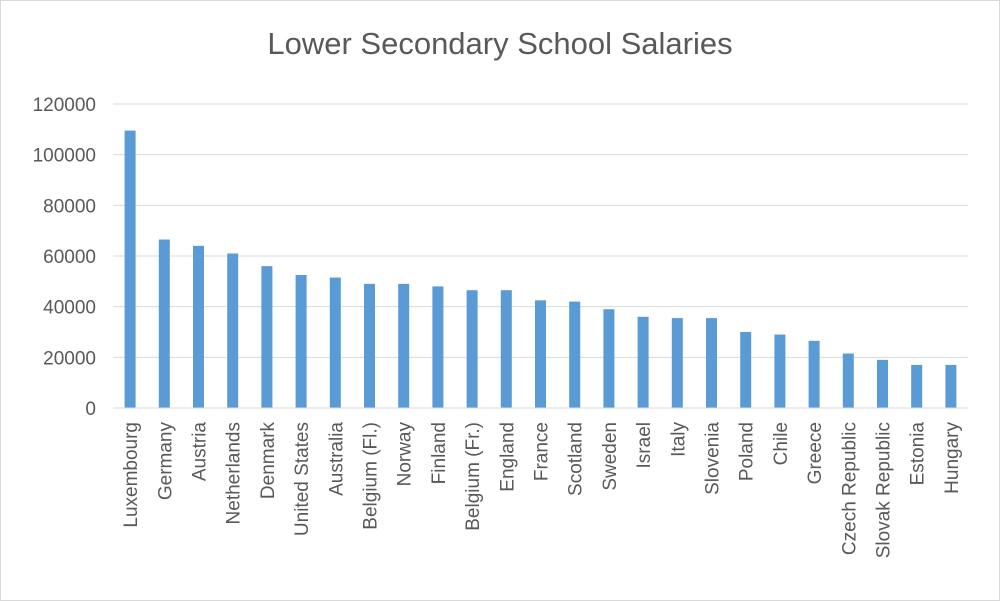 The height and width of the screenshot is (601, 1000). Describe the element at coordinates (814, 374) in the screenshot. I see `bar-greece` at that location.